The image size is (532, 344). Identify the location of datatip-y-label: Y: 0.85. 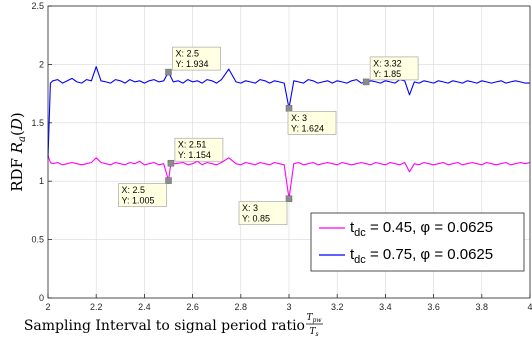
(256, 219).